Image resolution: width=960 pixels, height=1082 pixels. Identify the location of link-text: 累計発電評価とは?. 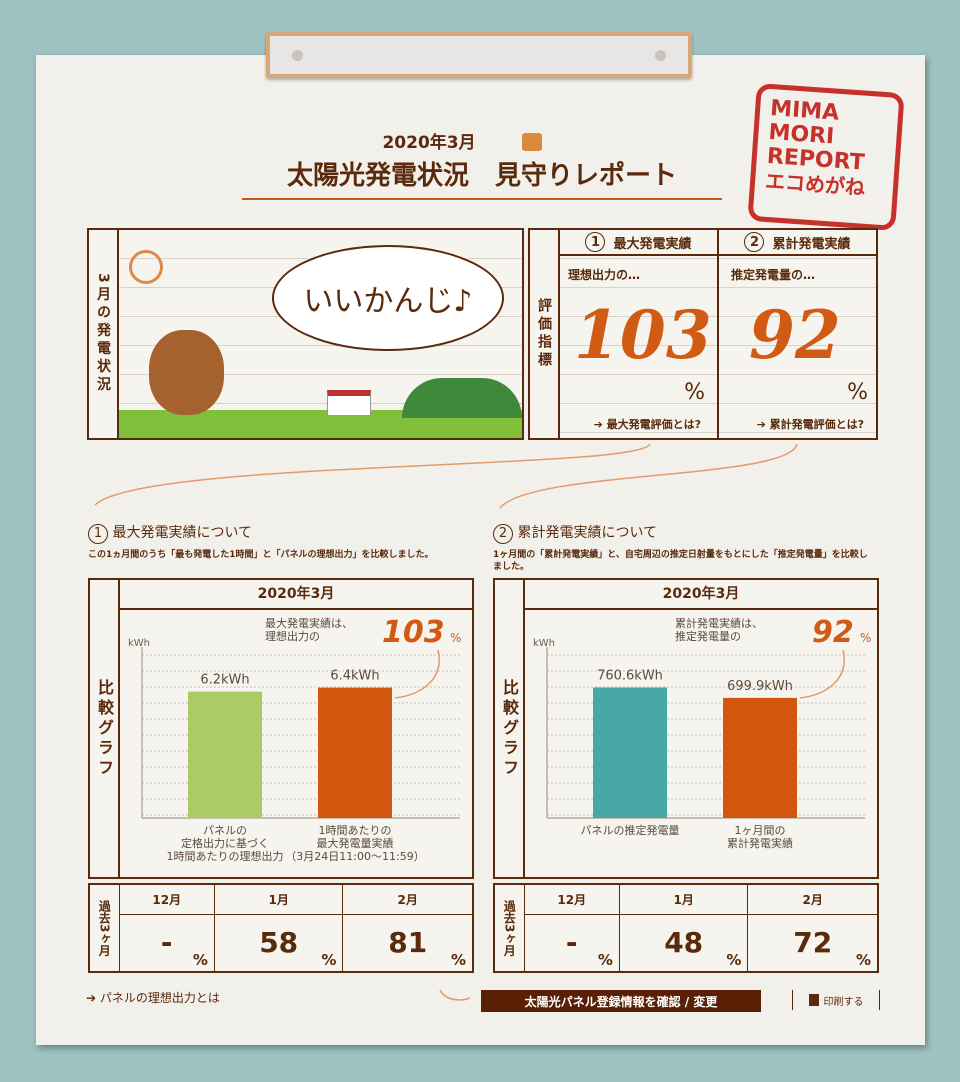
(816, 424).